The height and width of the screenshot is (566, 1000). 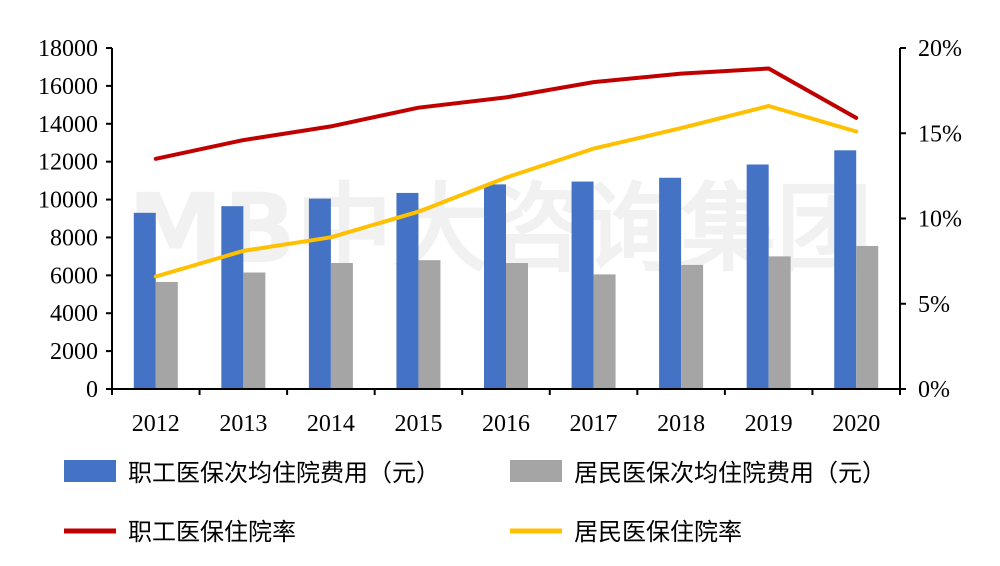 What do you see at coordinates (856, 424) in the screenshot?
I see `x-tick-label: 2020` at bounding box center [856, 424].